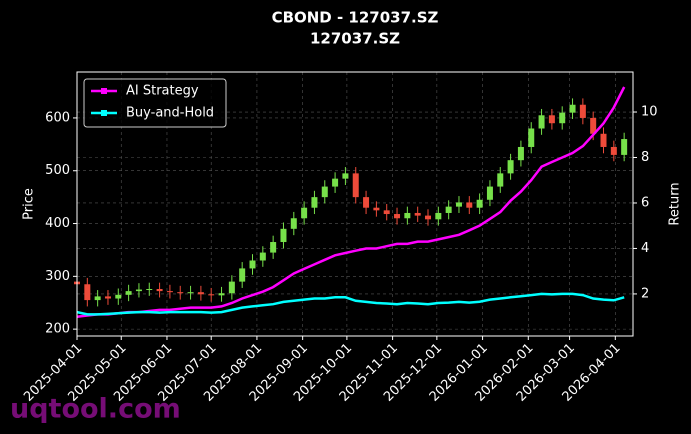  I want to click on y2-tick-label: 4, so click(645, 248).